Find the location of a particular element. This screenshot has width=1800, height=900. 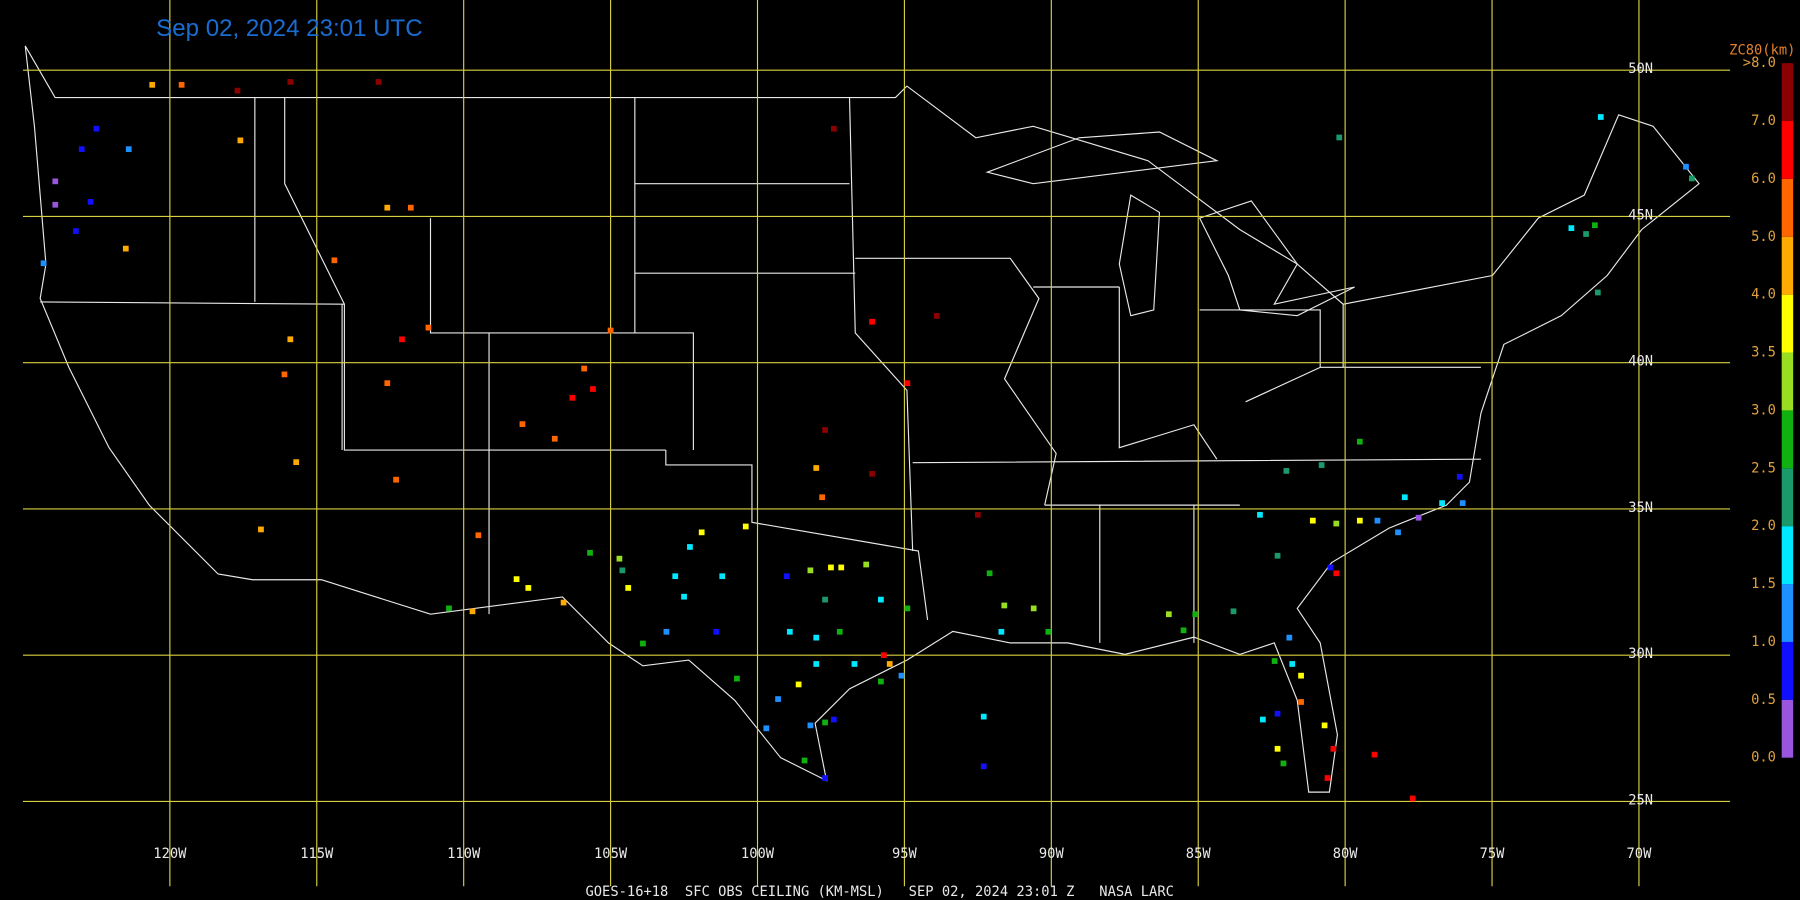

colorbar-label: 4.0 is located at coordinates (1763, 295).